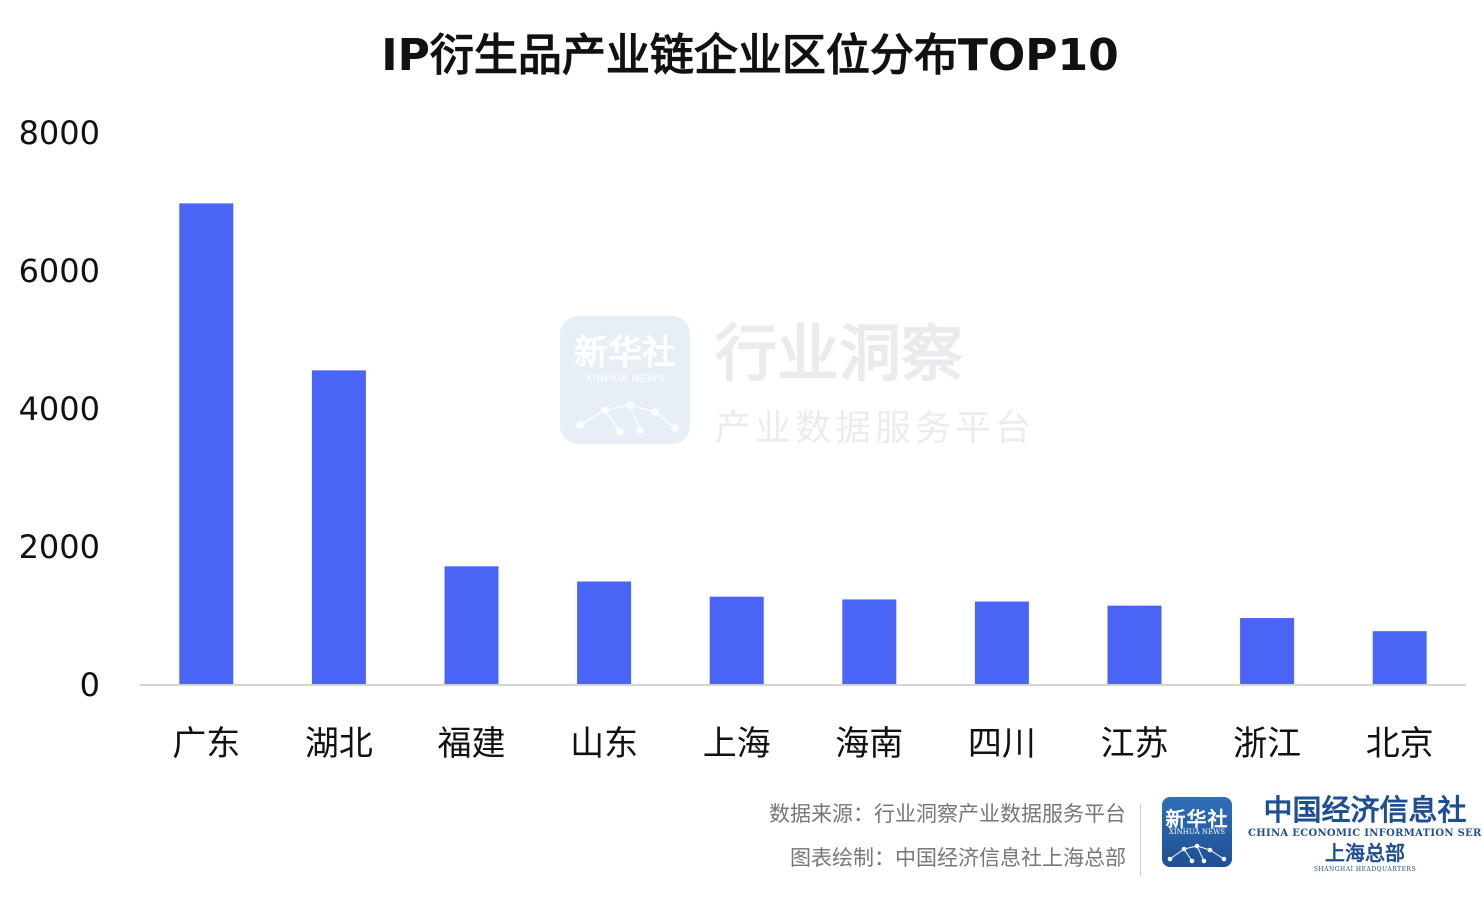 The height and width of the screenshot is (900, 1482). Describe the element at coordinates (947, 836) in the screenshot. I see `source-block: 数据来源：行业洞察产业数据服务平台 图表绘制：中国经济信息社上海总部` at that location.